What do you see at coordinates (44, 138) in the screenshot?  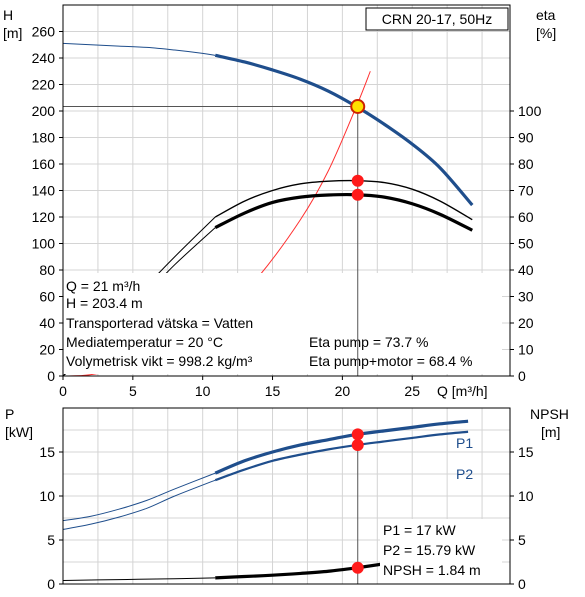 I see `h-tick-label-180: 180` at bounding box center [44, 138].